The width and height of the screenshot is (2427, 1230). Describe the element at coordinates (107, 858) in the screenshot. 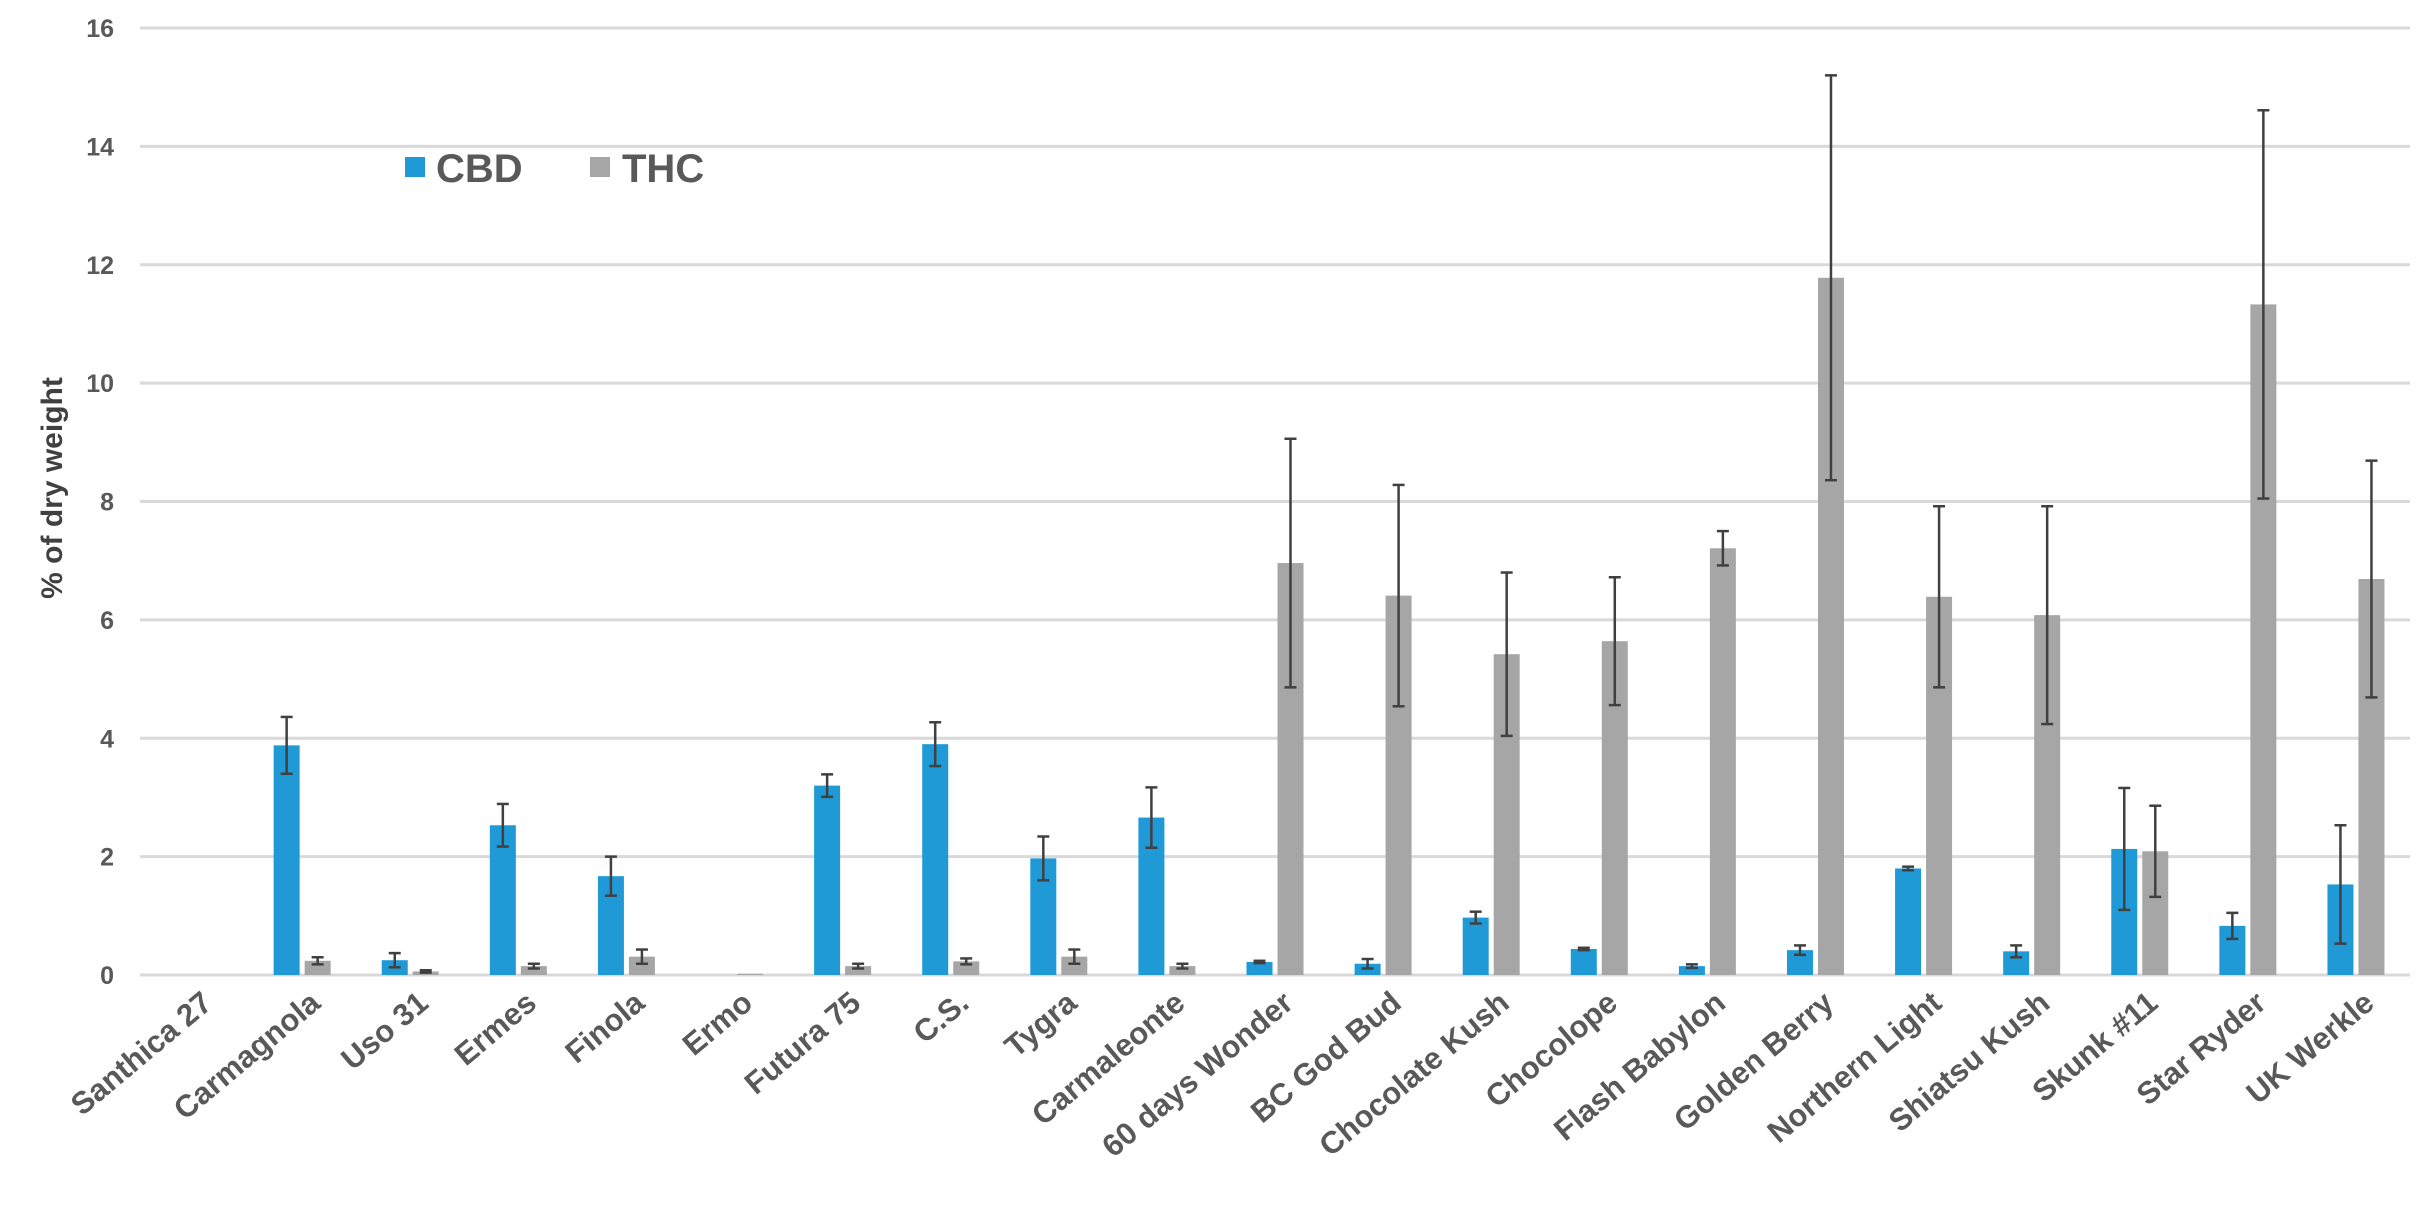

I see `y-tick-label-2: 2` at that location.